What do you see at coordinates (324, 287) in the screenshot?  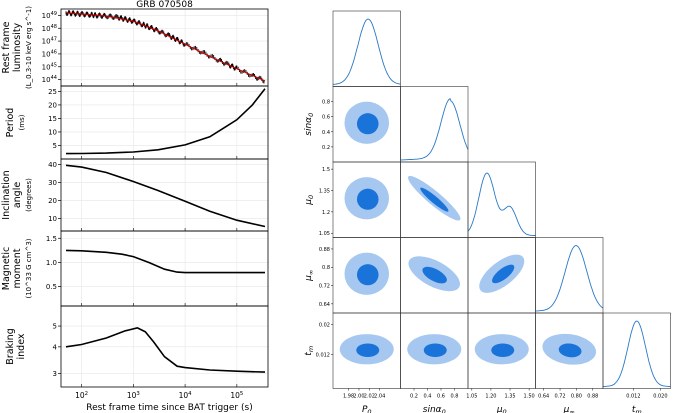 I see `corner-y-tick-label: 0.72` at bounding box center [324, 287].